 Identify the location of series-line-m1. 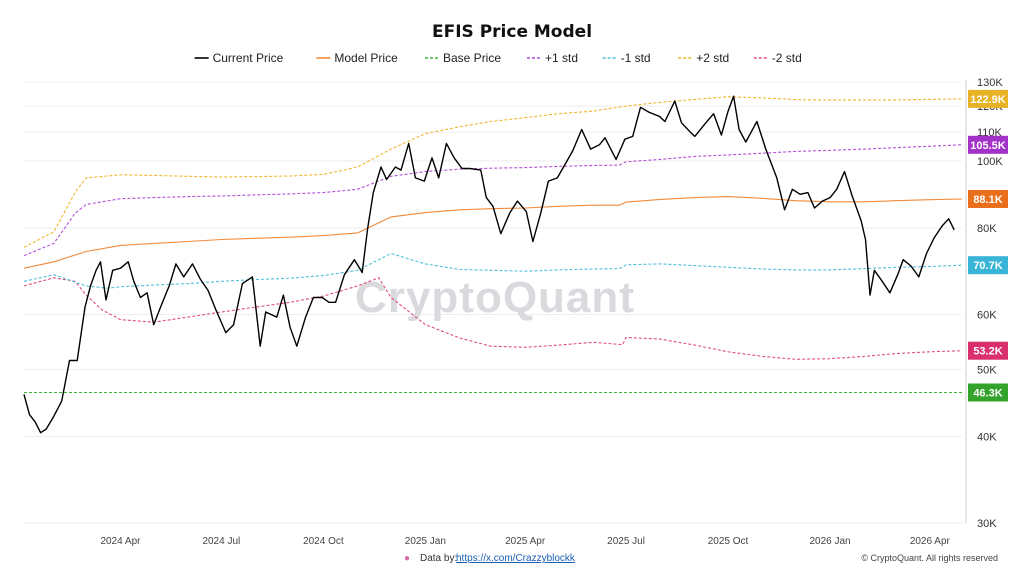
(493, 270).